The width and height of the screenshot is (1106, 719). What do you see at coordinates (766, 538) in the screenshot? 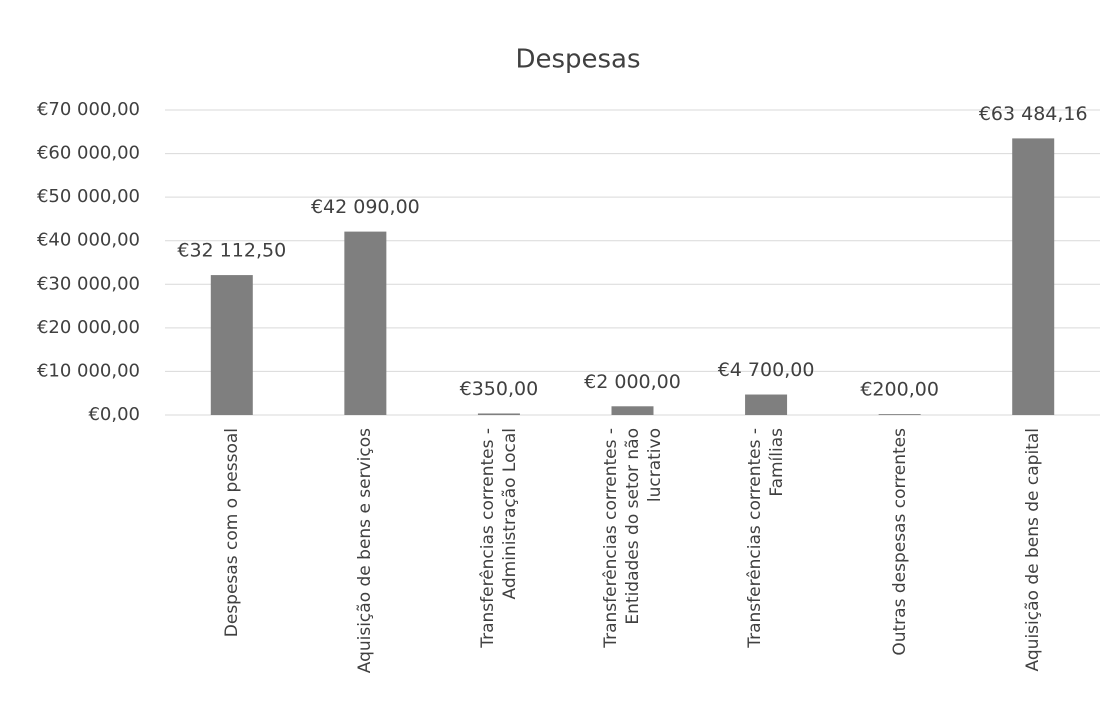
I see `x-tick-label: Transferências correntes - Famílias` at bounding box center [766, 538].